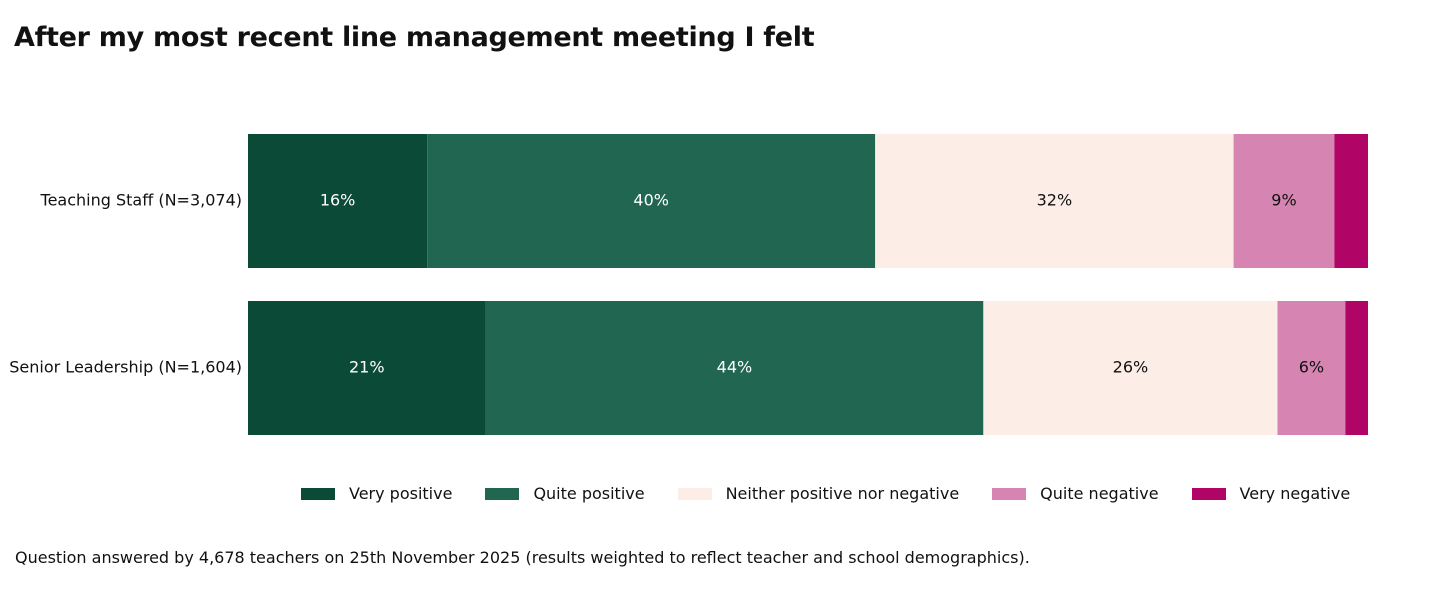 This screenshot has width=1440, height=600. I want to click on legend-item-quite-positive: Quite positive, so click(565, 493).